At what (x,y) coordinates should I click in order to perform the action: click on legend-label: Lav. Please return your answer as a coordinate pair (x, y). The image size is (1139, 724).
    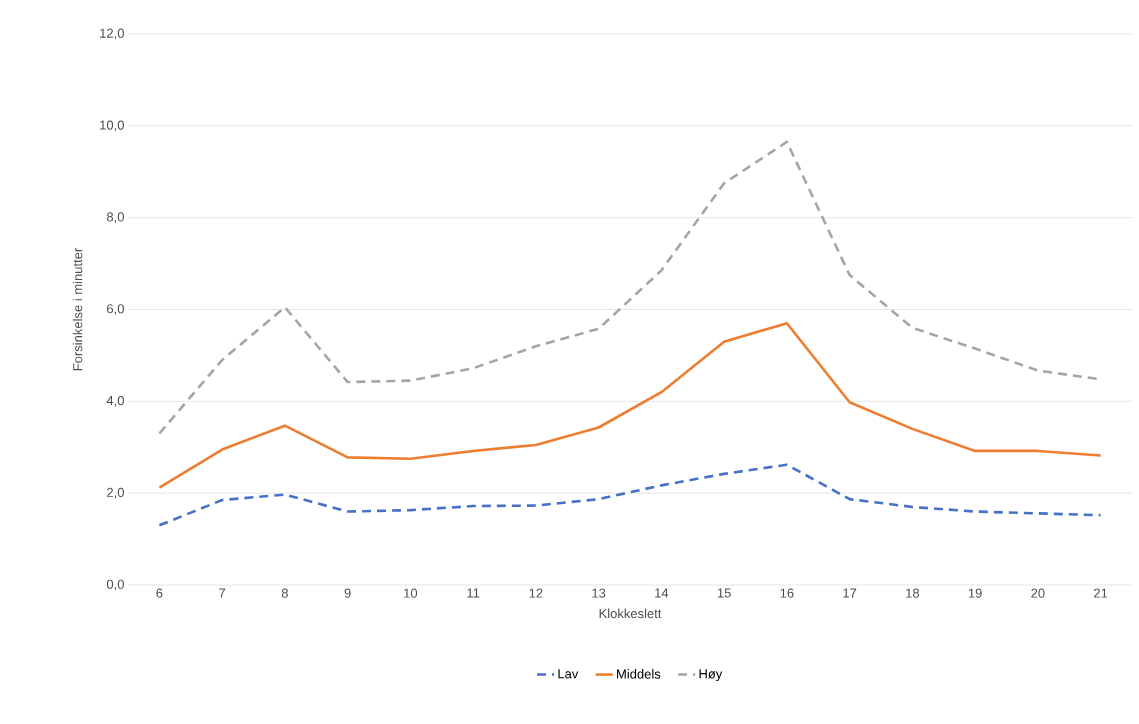
    Looking at the image, I should click on (568, 674).